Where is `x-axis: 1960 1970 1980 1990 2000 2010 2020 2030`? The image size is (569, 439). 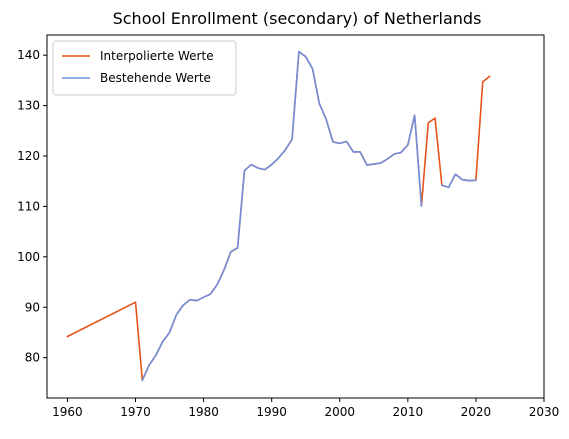
x-axis: 1960 1970 1980 1990 2000 2010 2020 2030 is located at coordinates (305, 408).